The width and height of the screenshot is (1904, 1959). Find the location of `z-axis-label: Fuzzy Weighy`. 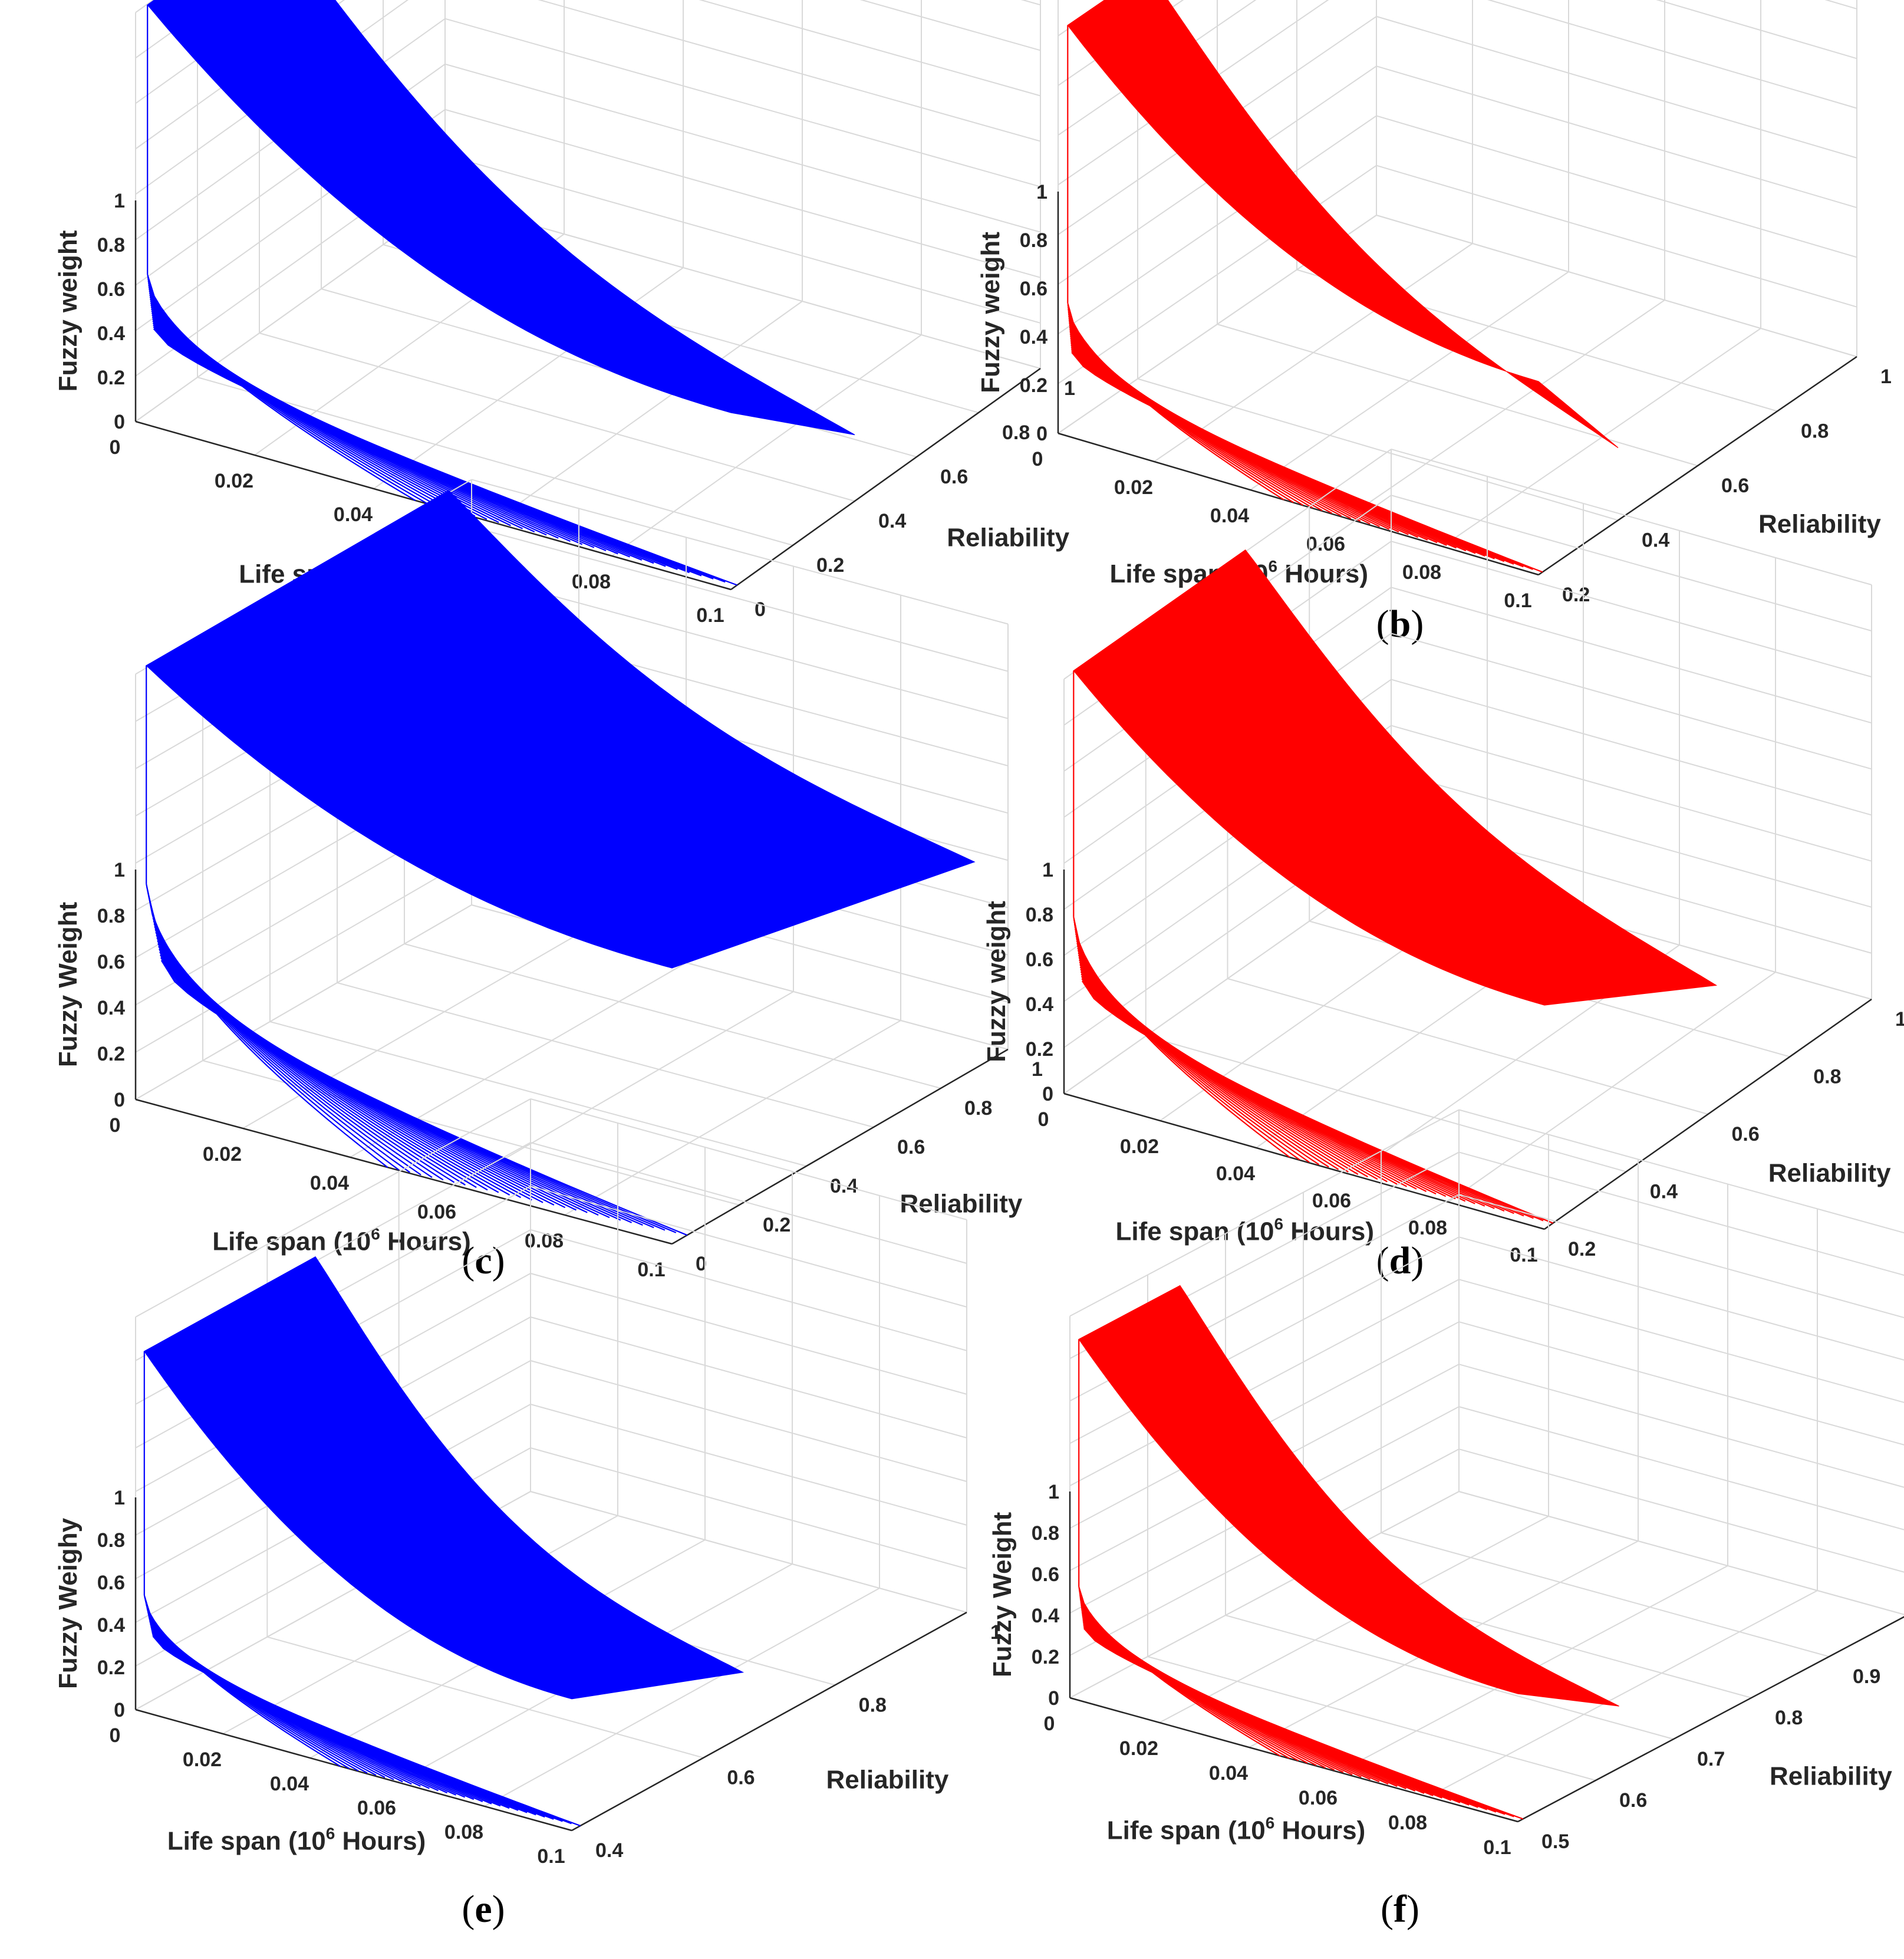

z-axis-label: Fuzzy Weighy is located at coordinates (68, 1603).